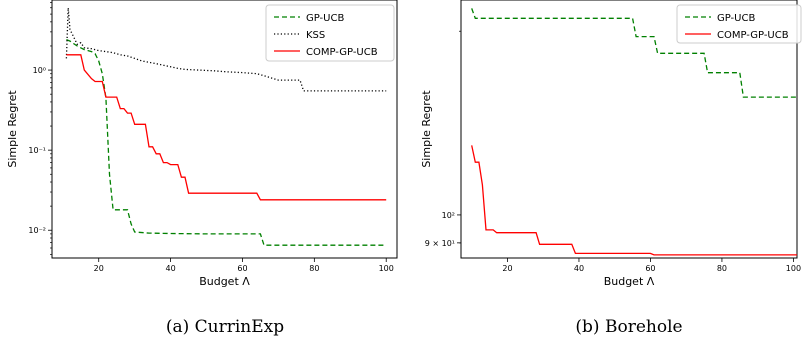 The image size is (804, 346). I want to click on series-line-gp-ucb, so click(634, 53).